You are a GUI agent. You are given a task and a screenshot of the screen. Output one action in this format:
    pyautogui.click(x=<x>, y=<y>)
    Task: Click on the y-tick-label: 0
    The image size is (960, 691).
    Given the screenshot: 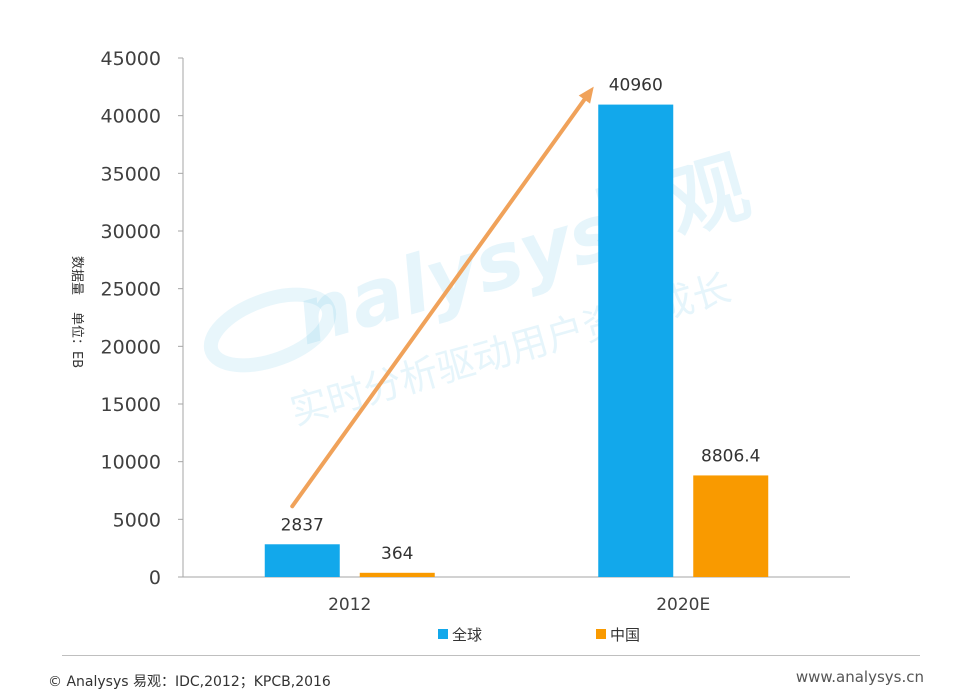 What is the action you would take?
    pyautogui.click(x=155, y=578)
    